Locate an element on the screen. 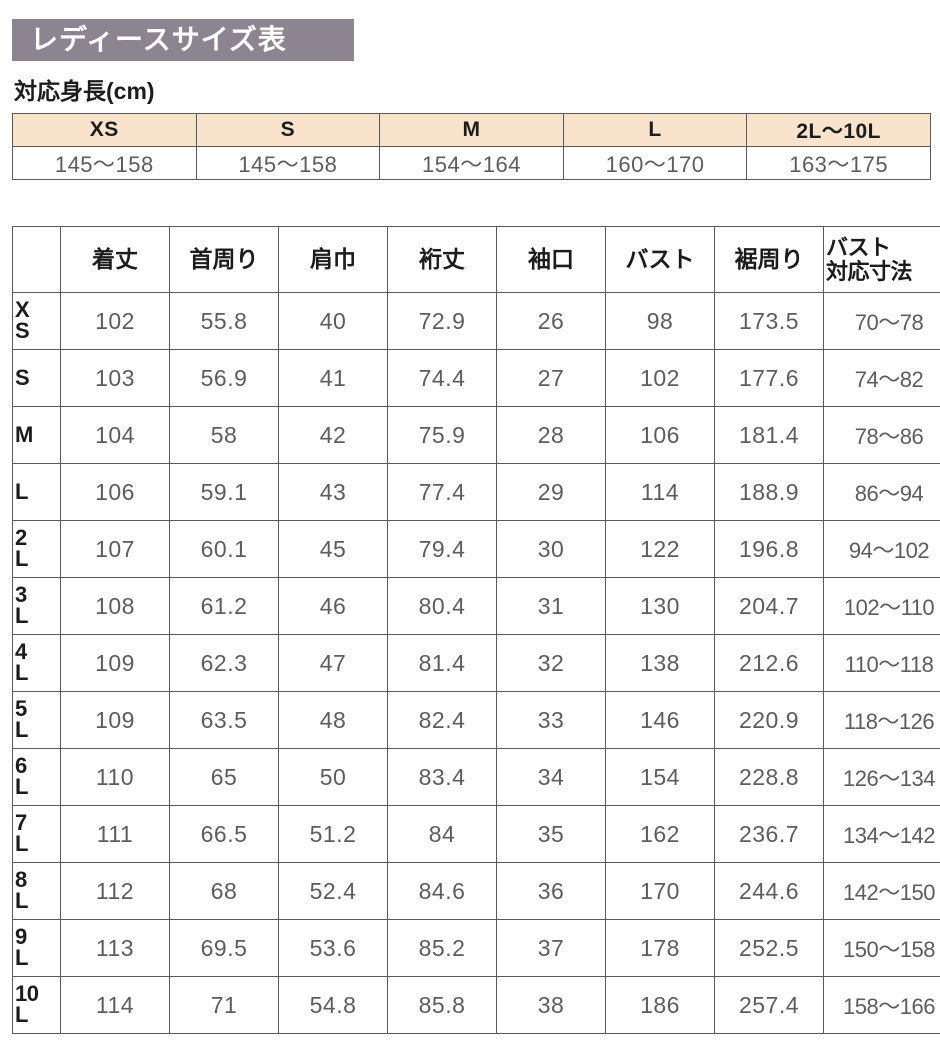 The image size is (940, 1043). row-label-part: 6 is located at coordinates (21, 766).